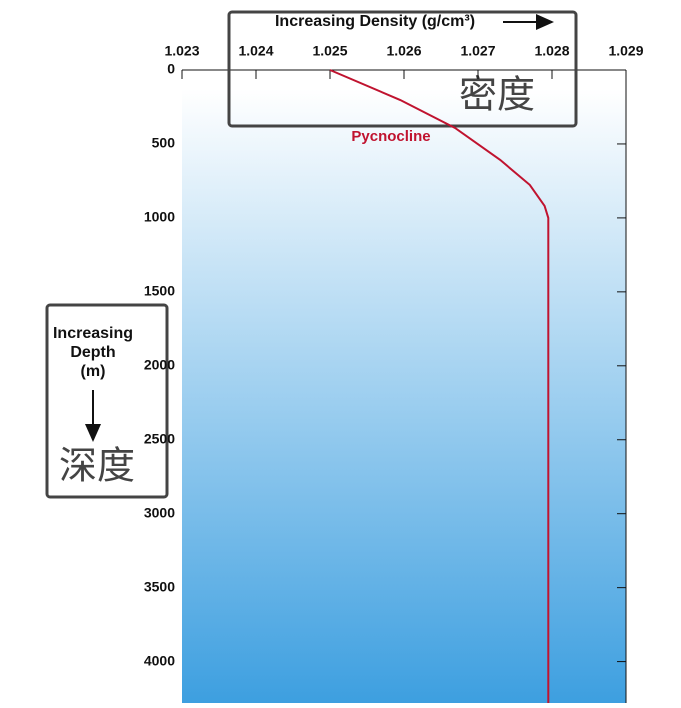 The width and height of the screenshot is (681, 708). What do you see at coordinates (159, 660) in the screenshot?
I see `y-tick-label: 4000` at bounding box center [159, 660].